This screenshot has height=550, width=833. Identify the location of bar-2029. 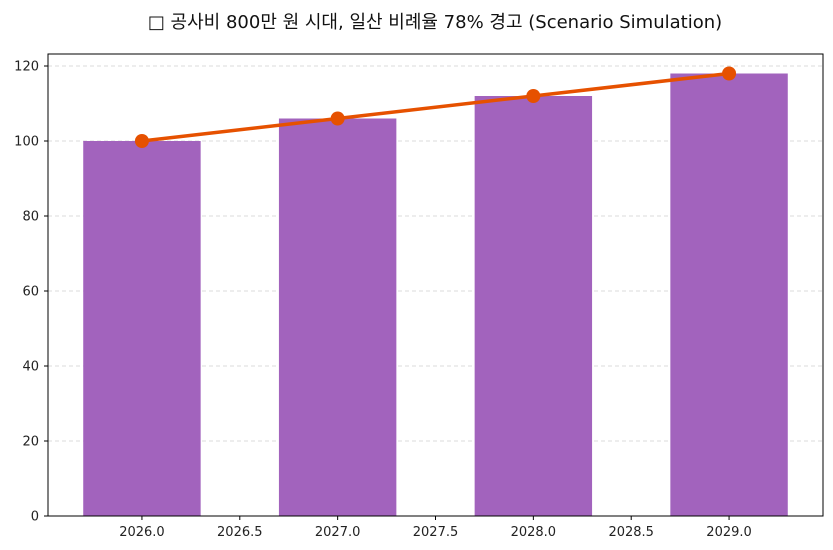
(729, 294).